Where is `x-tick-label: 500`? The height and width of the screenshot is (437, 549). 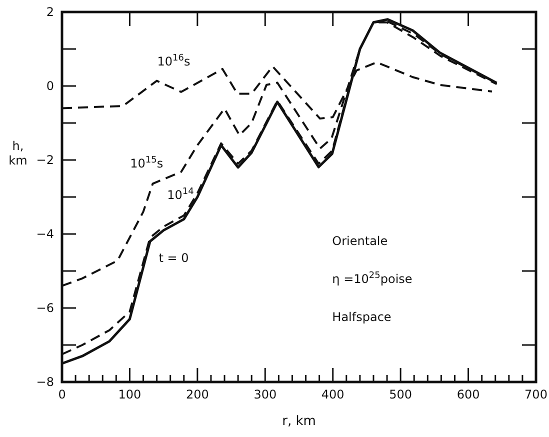 x-tick-label: 500 is located at coordinates (400, 395).